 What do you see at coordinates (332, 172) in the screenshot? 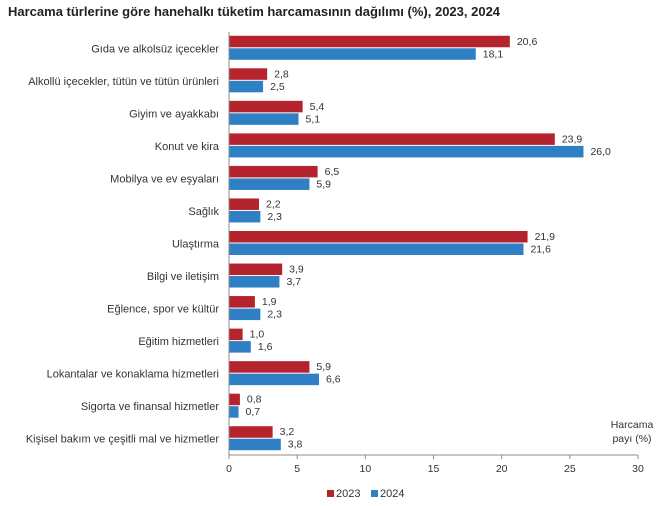
I see `data-label: 6,5` at bounding box center [332, 172].